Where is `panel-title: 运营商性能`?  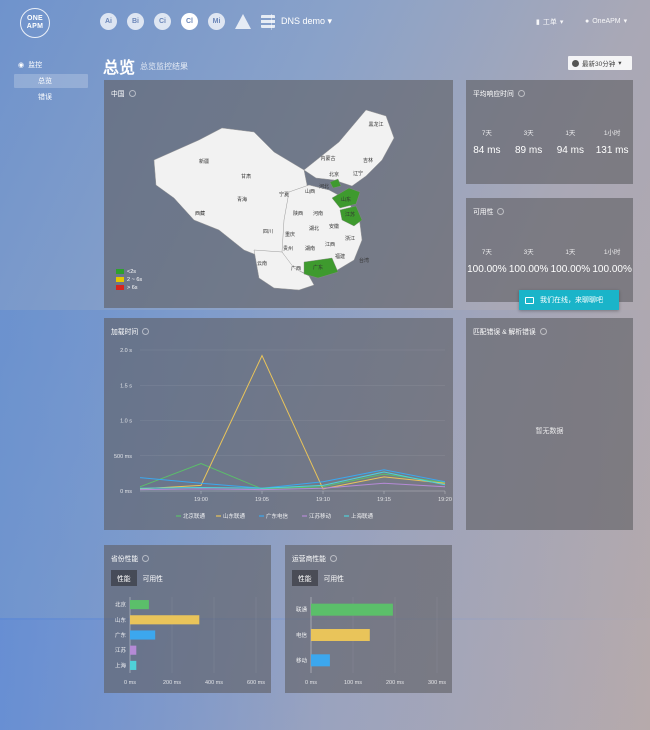
panel-title: 运营商性能 is located at coordinates (314, 558).